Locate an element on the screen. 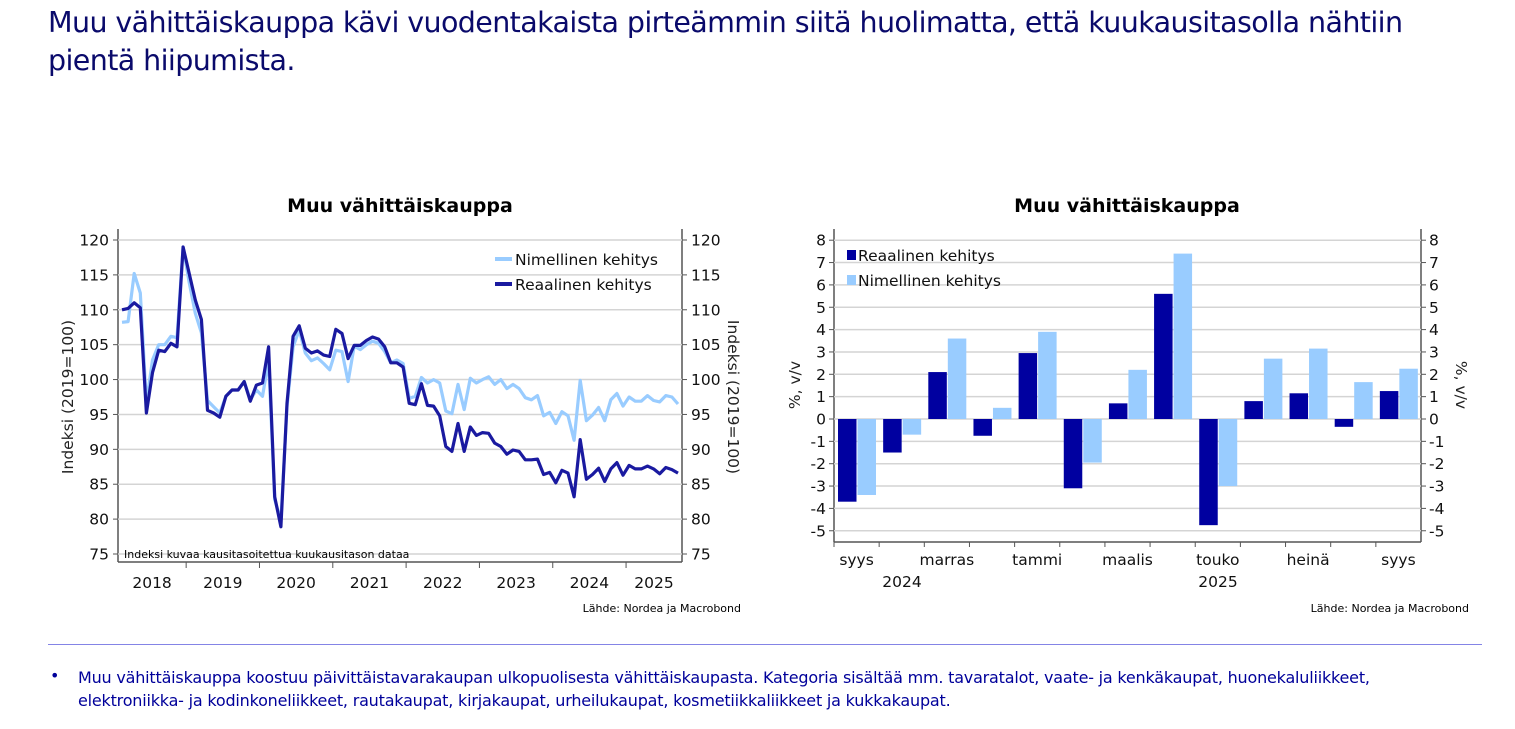 Image resolution: width=1515 pixels, height=729 pixels. y-tick-label-right: 8 is located at coordinates (1434, 241).